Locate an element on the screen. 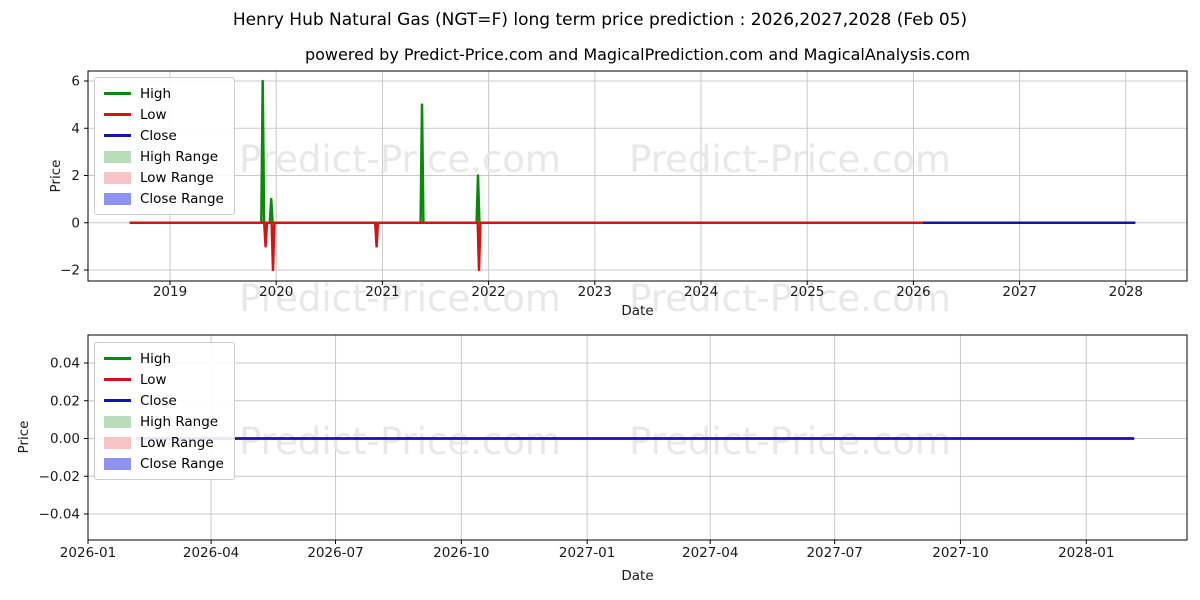 The image size is (1200, 600). x-tick-label: 2021 is located at coordinates (382, 292).